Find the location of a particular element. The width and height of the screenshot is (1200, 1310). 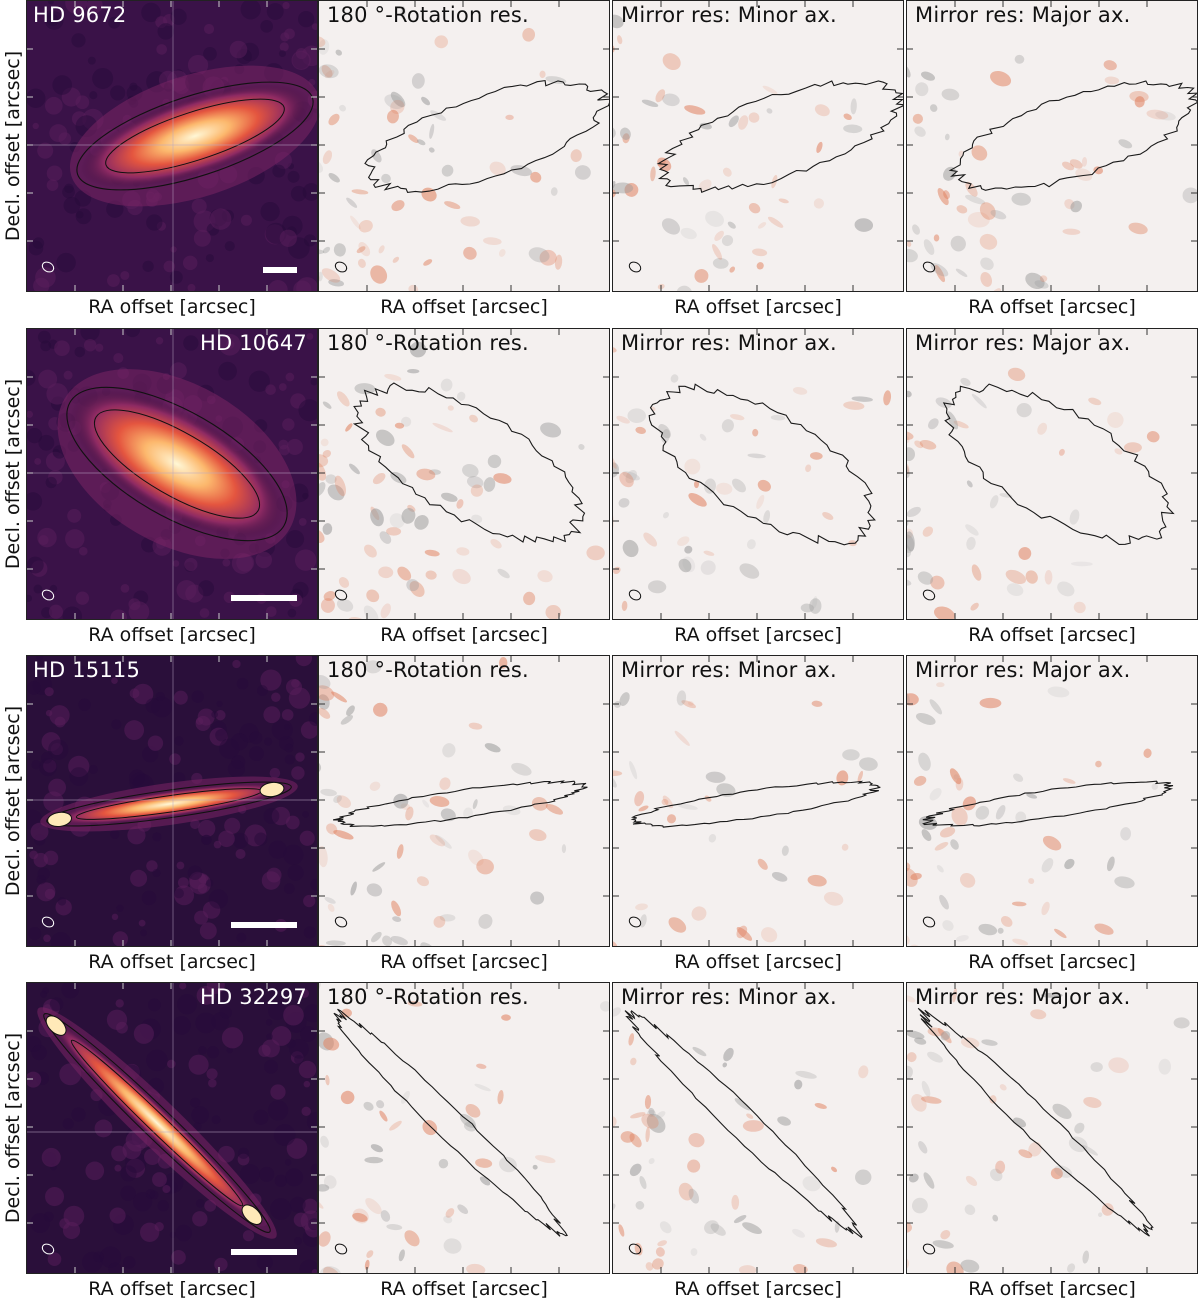

panel-title: HD 9672 is located at coordinates (79, 15).